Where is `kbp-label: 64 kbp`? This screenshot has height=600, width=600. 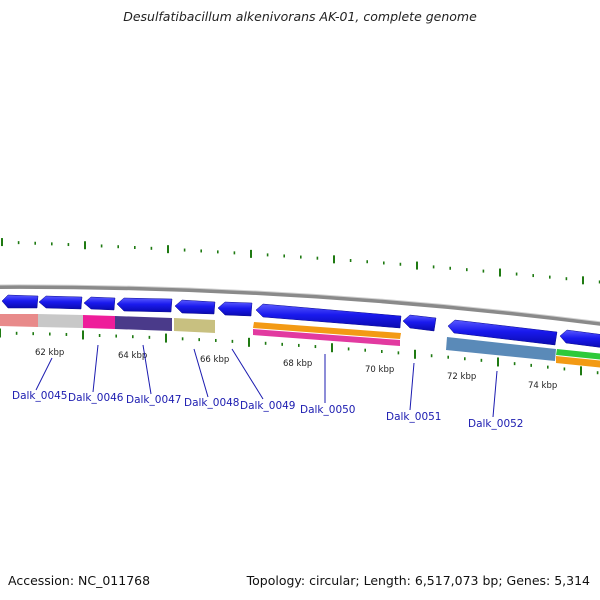
kbp-label: 64 kbp is located at coordinates (132, 356).